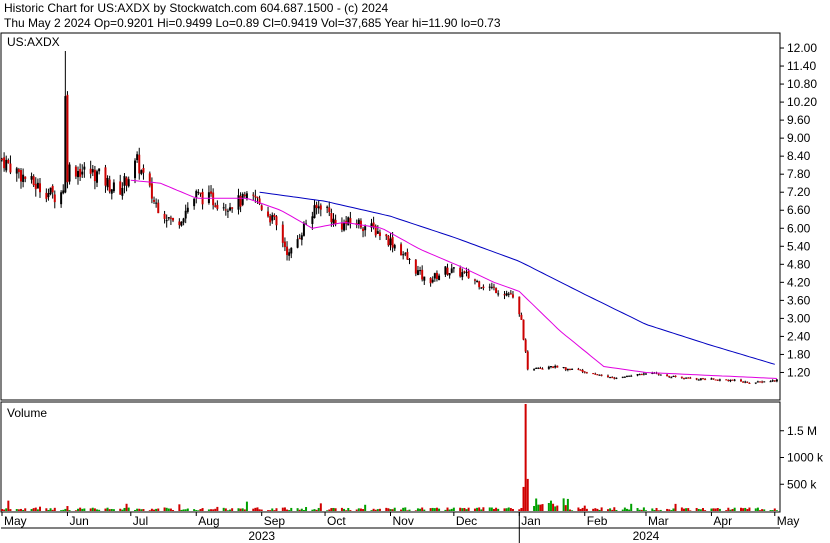 The image size is (830, 543). What do you see at coordinates (799, 264) in the screenshot?
I see `price-tick-label: 4.80` at bounding box center [799, 264].